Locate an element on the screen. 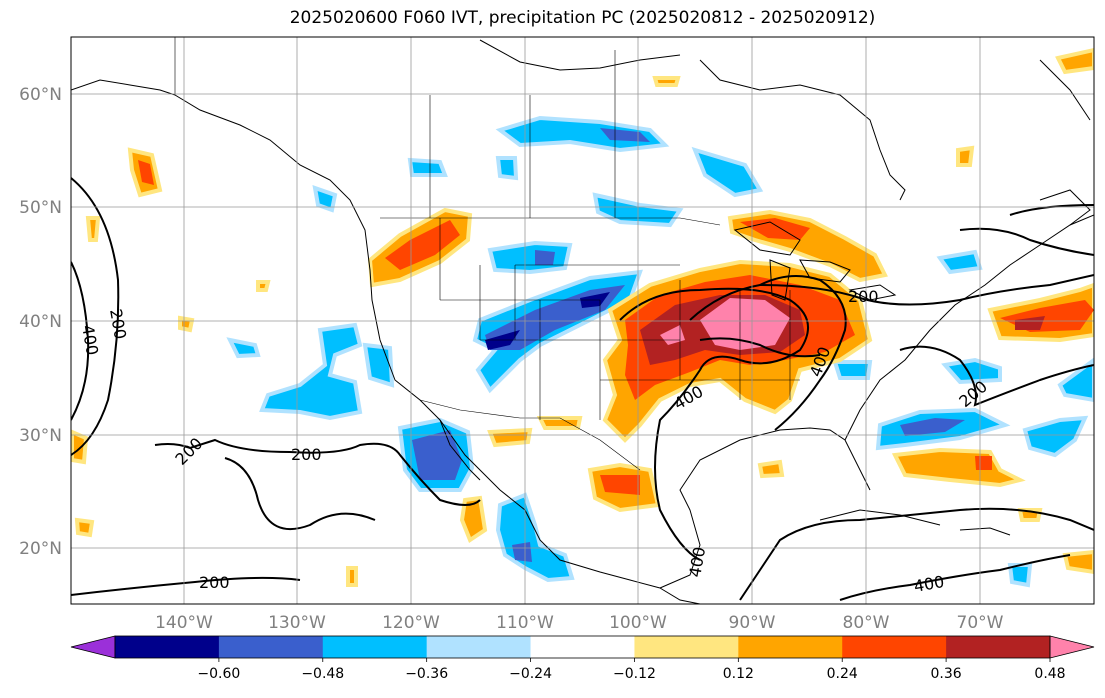 The height and width of the screenshot is (698, 1105). hispaniola is located at coordinates (985, 531).